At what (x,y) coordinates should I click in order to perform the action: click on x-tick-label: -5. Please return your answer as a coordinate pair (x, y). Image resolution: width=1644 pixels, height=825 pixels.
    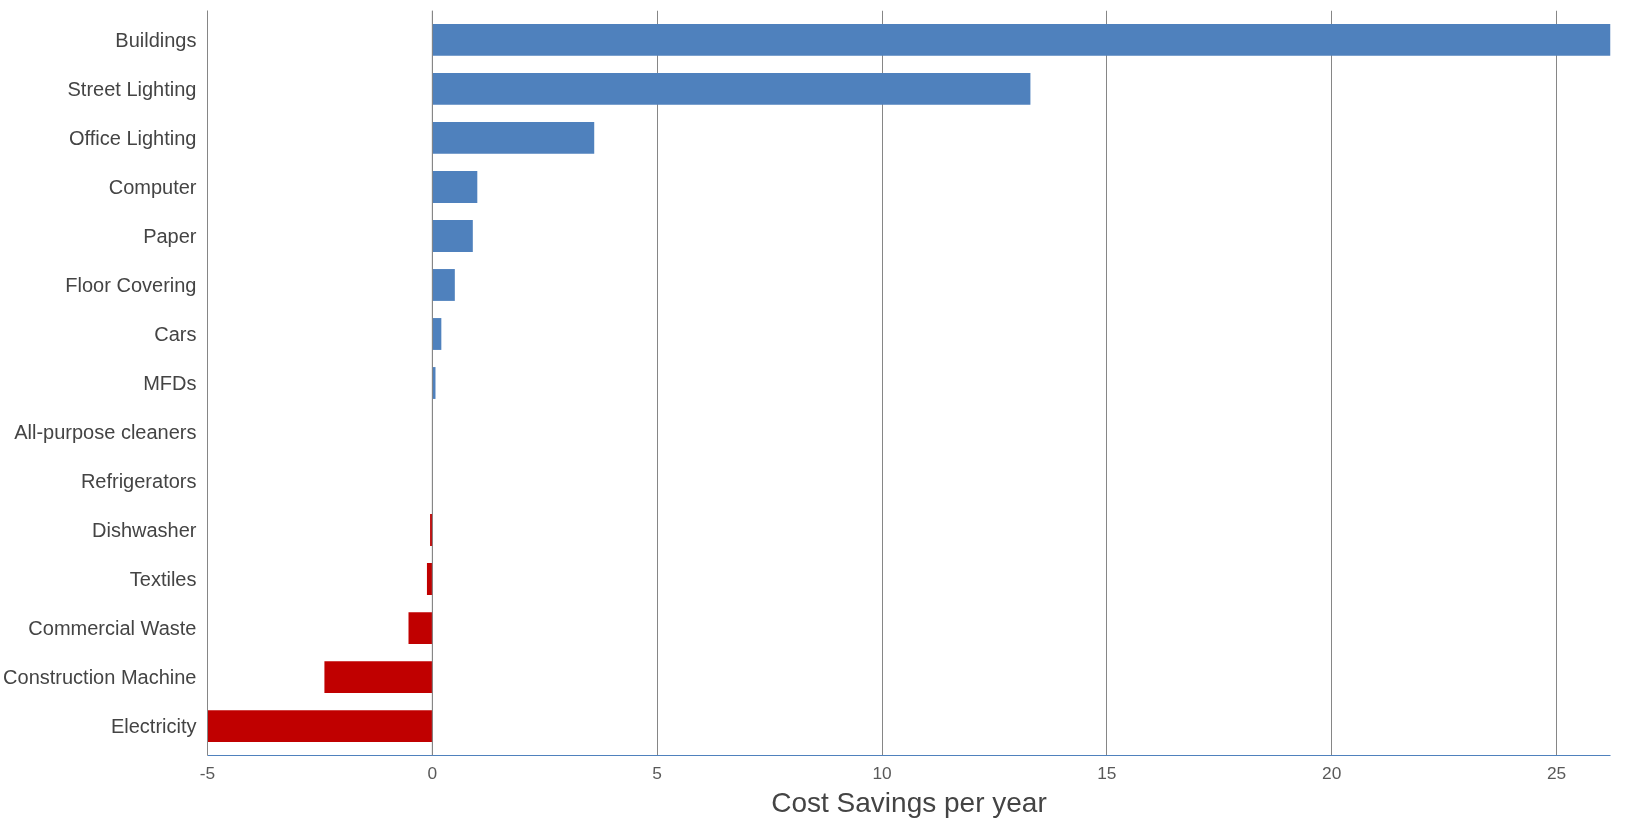
    Looking at the image, I should click on (207, 772).